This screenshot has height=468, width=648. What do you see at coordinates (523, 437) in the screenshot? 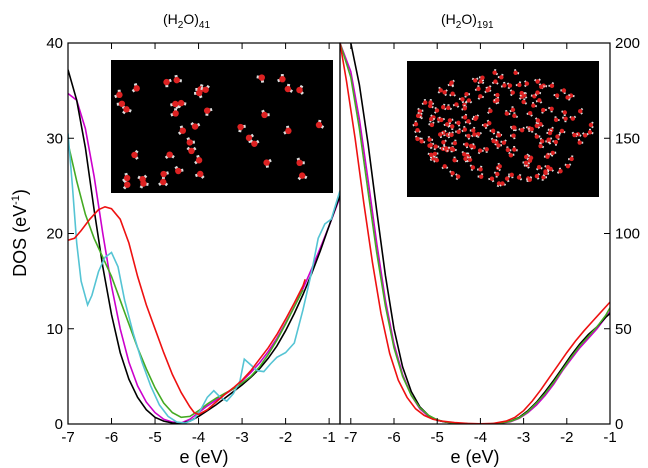
I see `right-x-tick-label: -3` at bounding box center [523, 437].